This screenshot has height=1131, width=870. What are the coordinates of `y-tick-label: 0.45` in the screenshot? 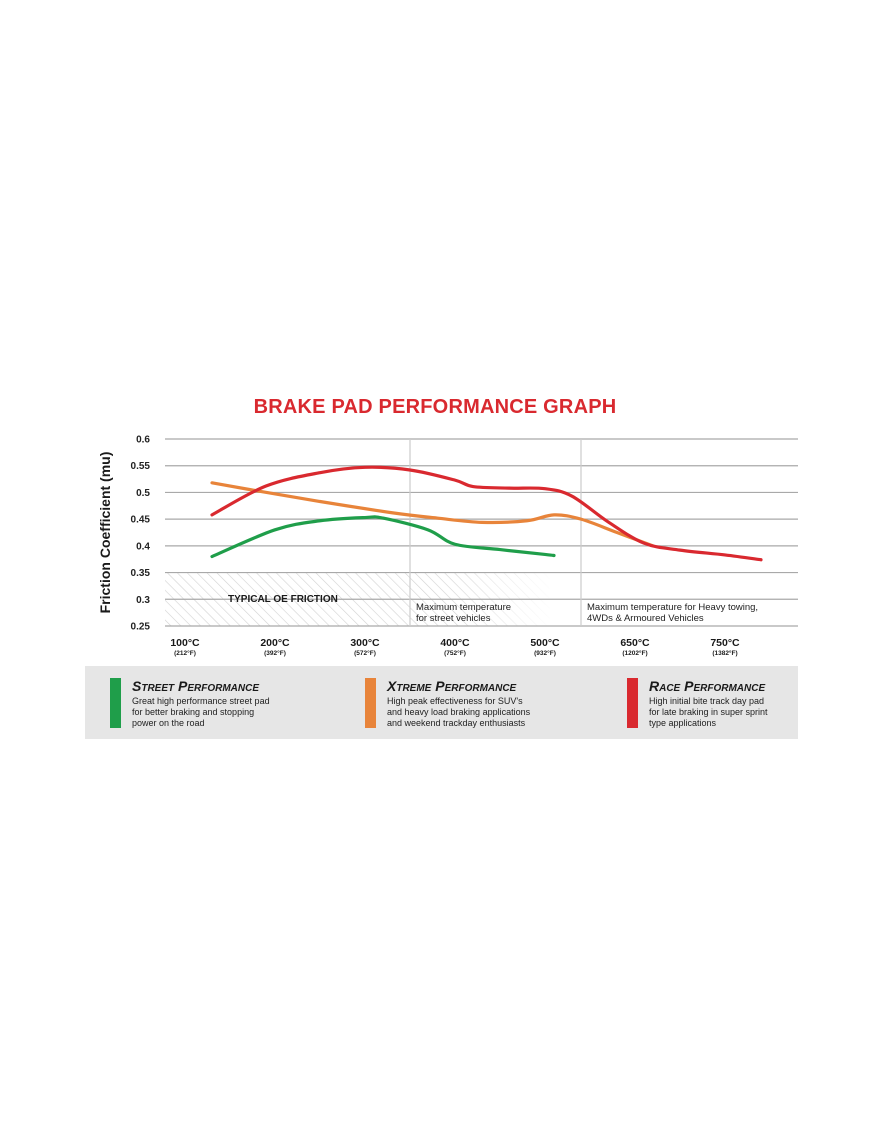 It's located at (141, 520).